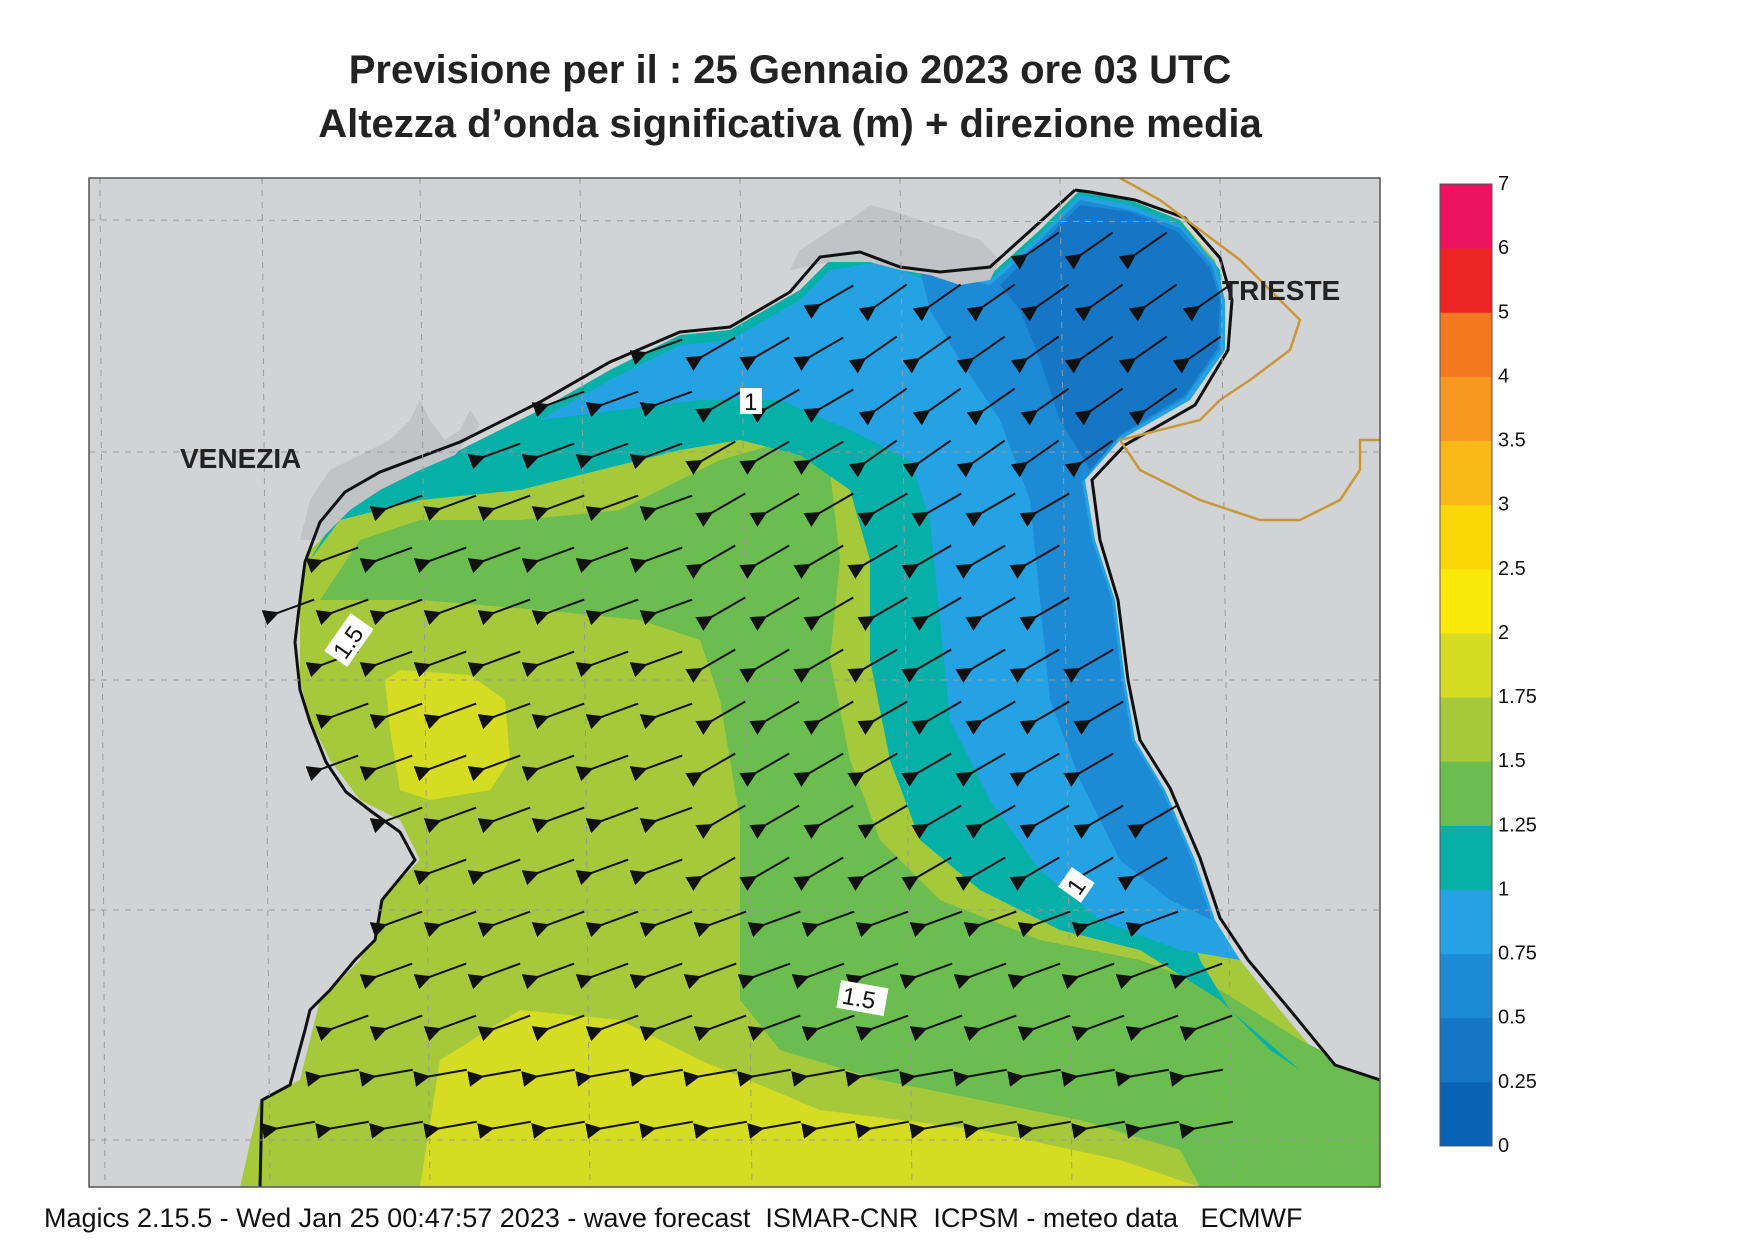 The width and height of the screenshot is (1755, 1242). What do you see at coordinates (862, 998) in the screenshot?
I see `contour-label: 1.5` at bounding box center [862, 998].